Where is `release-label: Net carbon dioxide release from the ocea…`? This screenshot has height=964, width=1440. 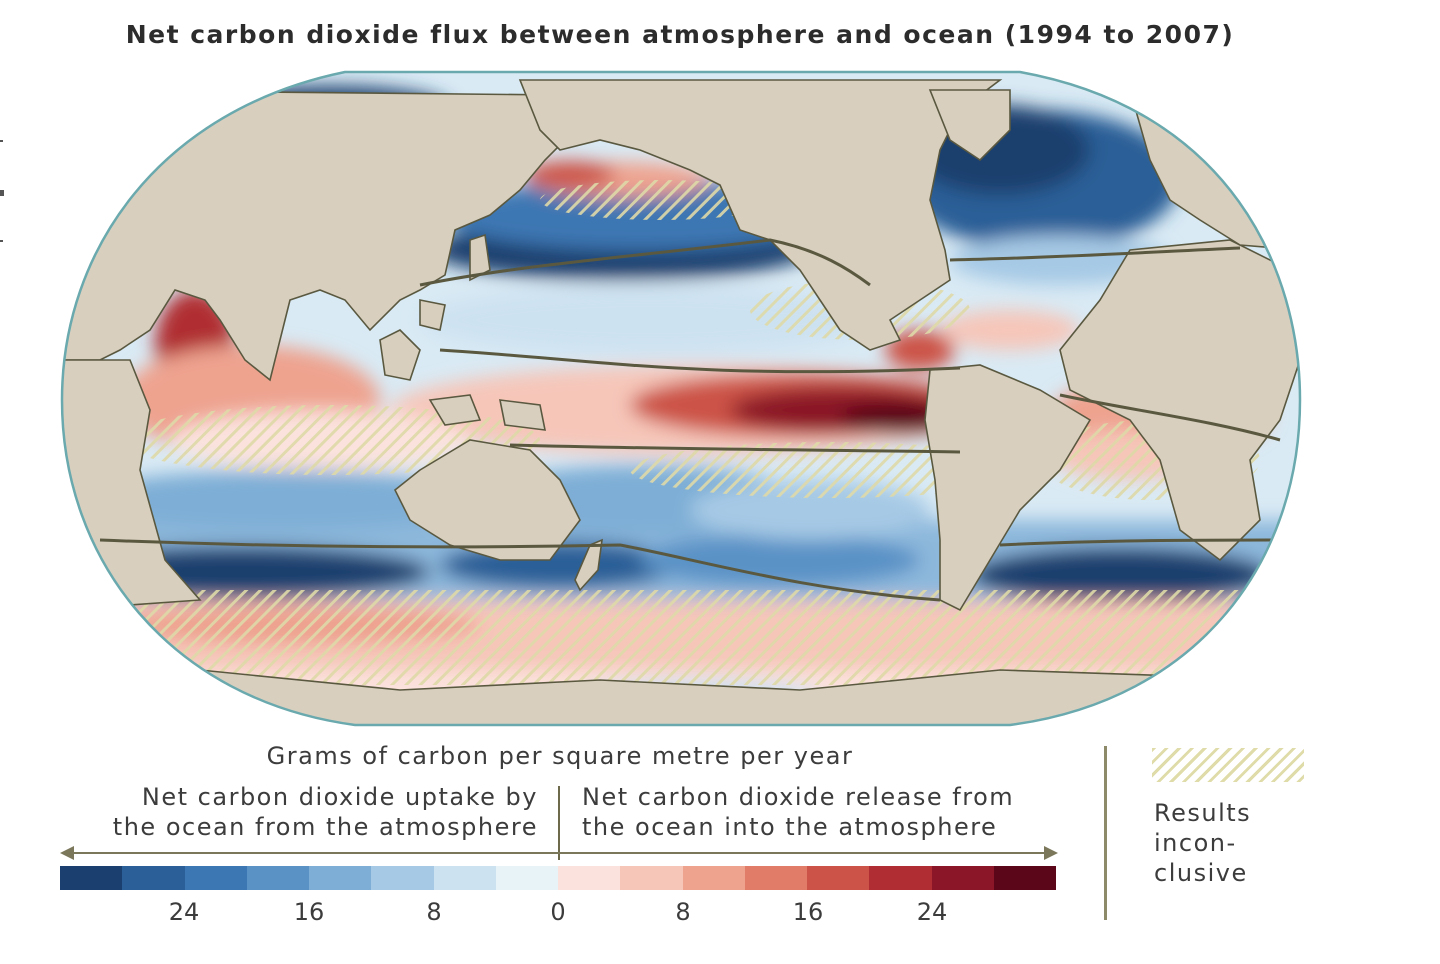
release-label: Net carbon dioxide release from the ocea… is located at coordinates (817, 812).